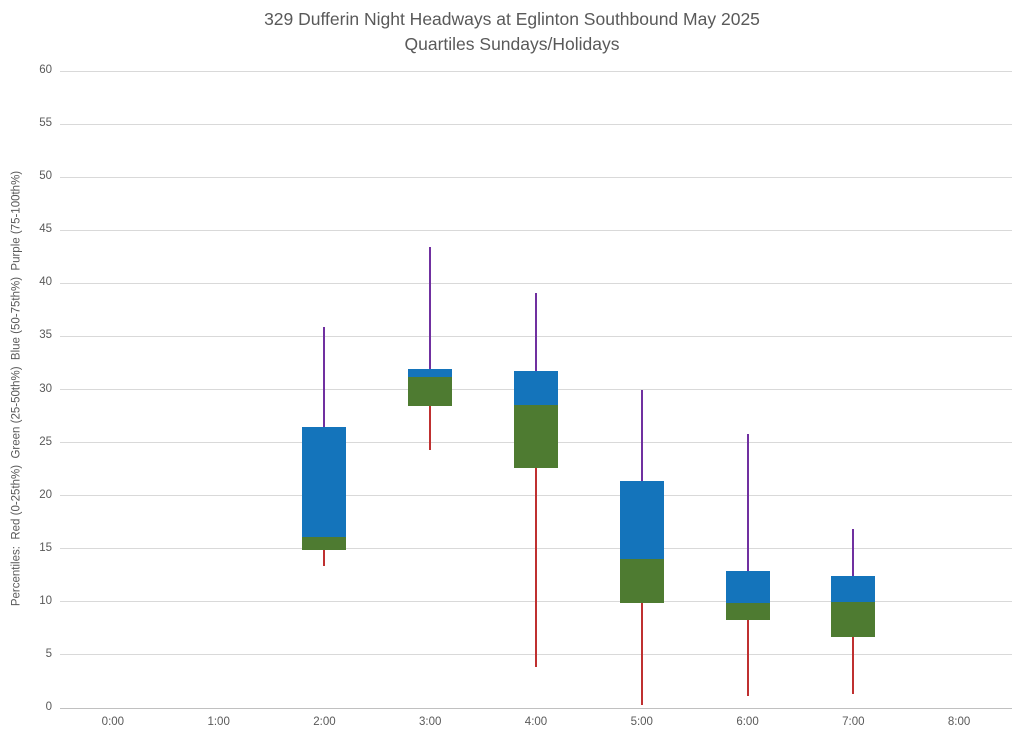  Describe the element at coordinates (536, 722) in the screenshot. I see `x-tick-label: 4:00` at that location.